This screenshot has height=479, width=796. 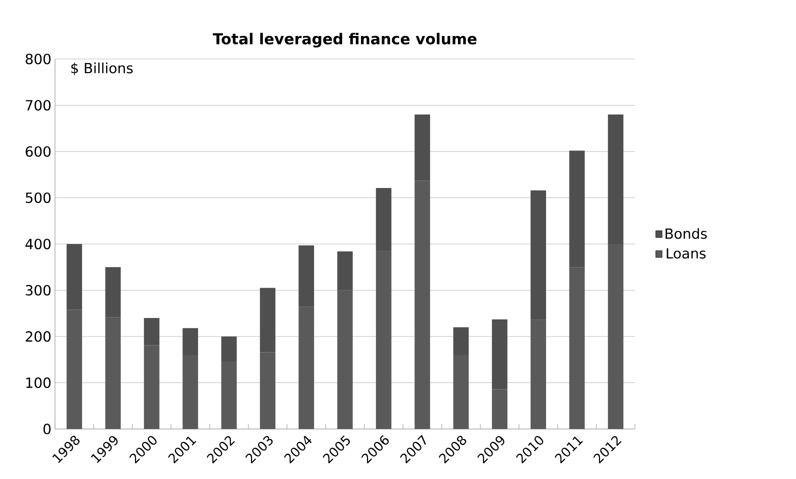 What do you see at coordinates (38, 59) in the screenshot?
I see `y-tick-label: 800` at bounding box center [38, 59].